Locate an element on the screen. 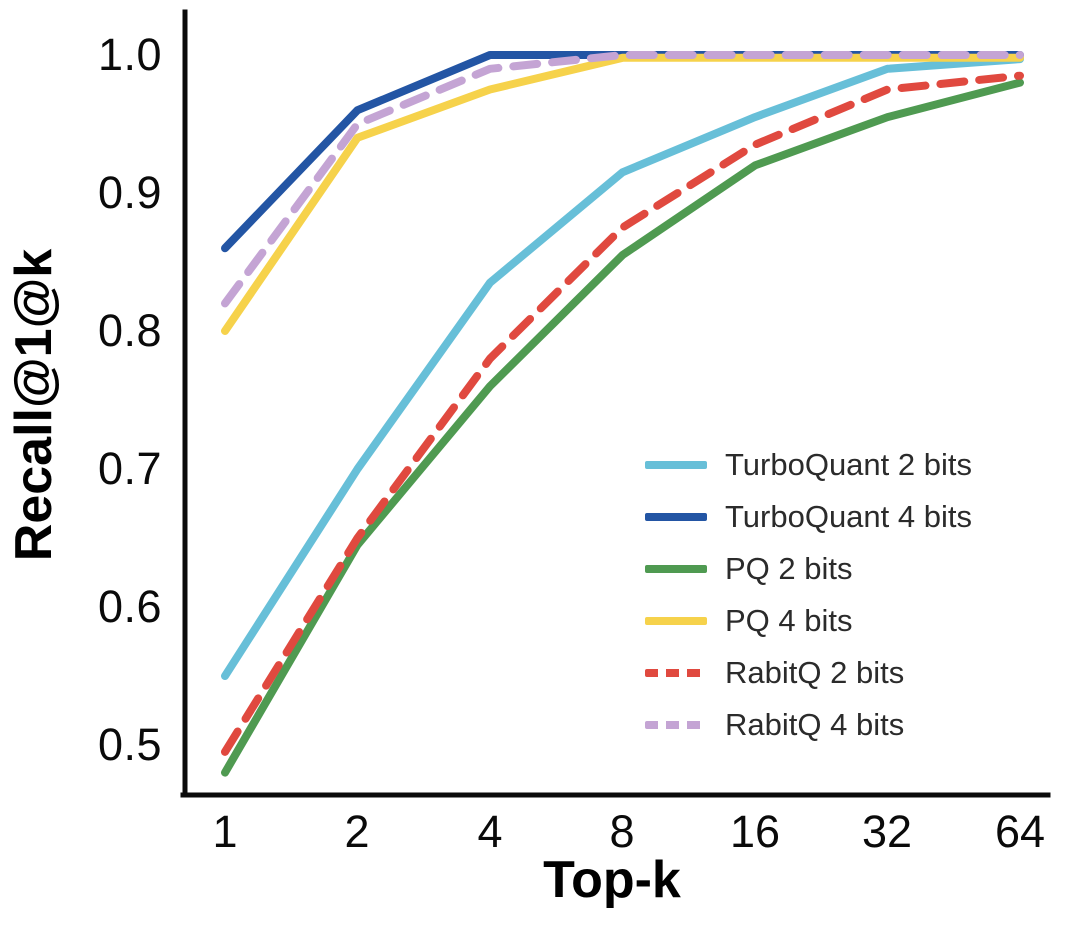 The height and width of the screenshot is (928, 1080). legend-label: TurboQuant 4 bits is located at coordinates (848, 516).